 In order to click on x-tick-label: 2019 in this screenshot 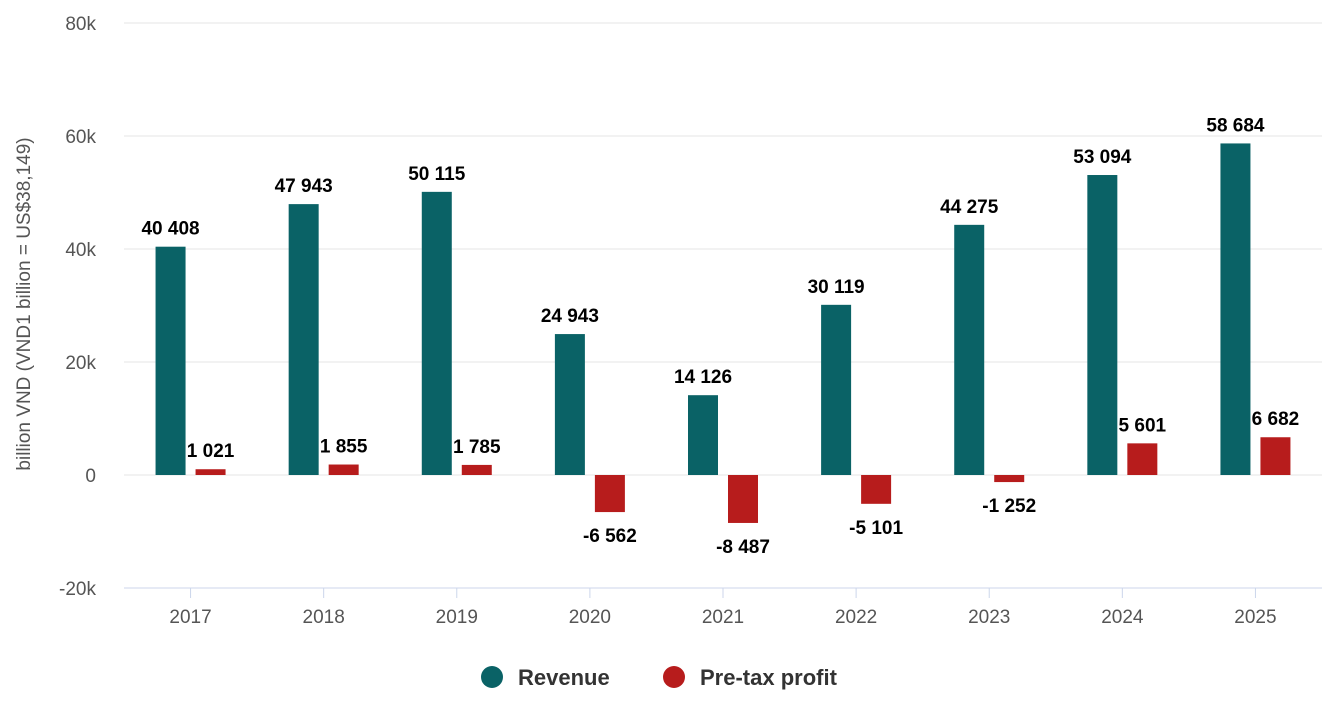, I will do `click(457, 617)`.